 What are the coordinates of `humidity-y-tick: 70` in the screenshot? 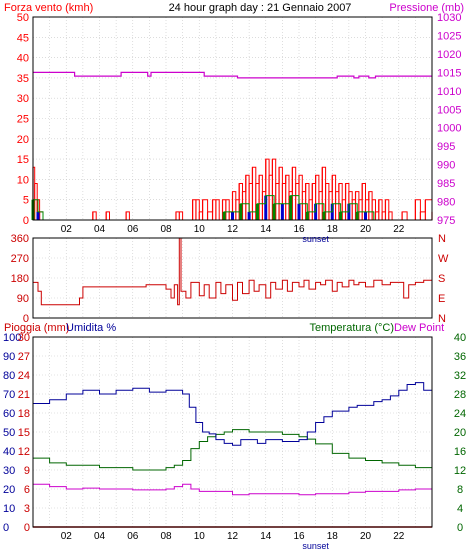 It's located at (9, 395).